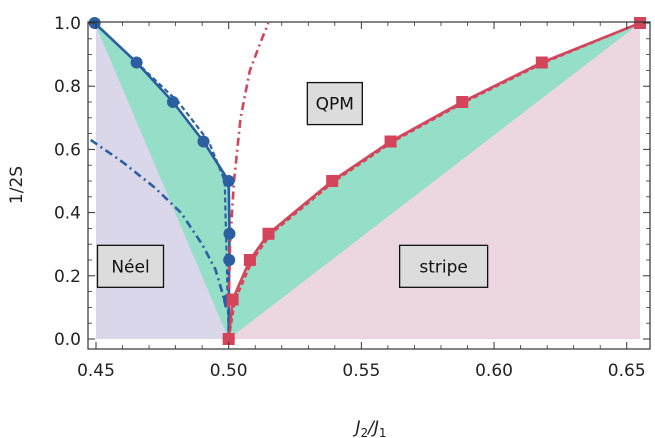 This screenshot has height=438, width=655. I want to click on region-label-0: Néel, so click(130, 267).